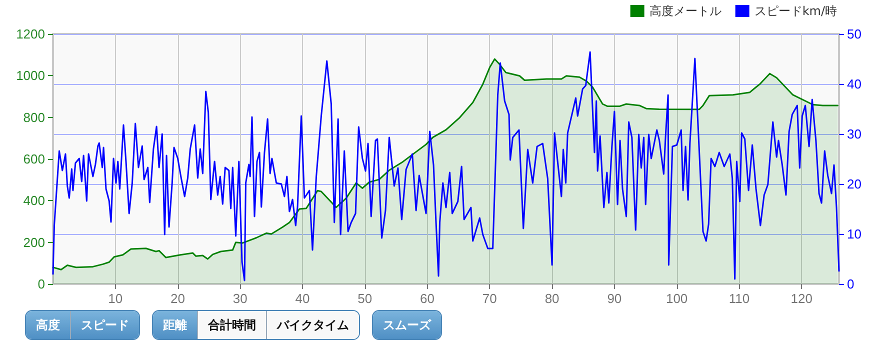  Describe the element at coordinates (302, 298) in the screenshot. I see `x-tick-label: 40` at that location.